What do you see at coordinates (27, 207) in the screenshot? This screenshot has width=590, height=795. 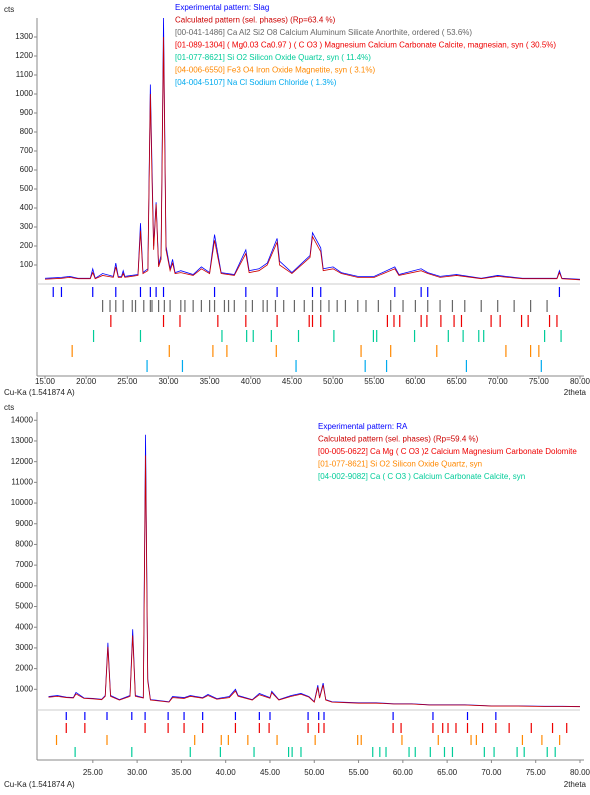 I see `y-tick-label: 400` at bounding box center [27, 207].